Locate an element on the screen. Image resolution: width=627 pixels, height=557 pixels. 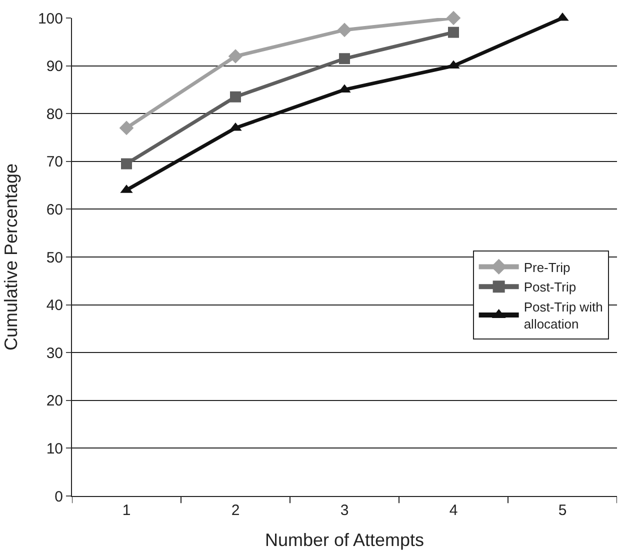
x-tick-label: 4 is located at coordinates (453, 510).